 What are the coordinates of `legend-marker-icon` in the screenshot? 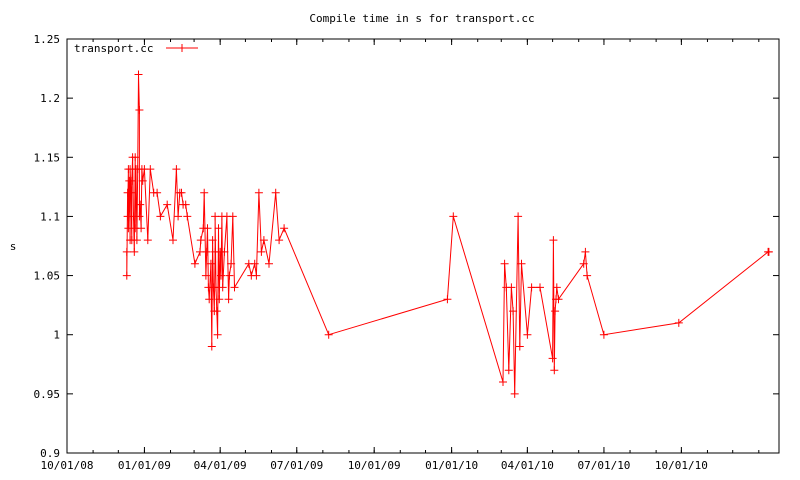 It's located at (182, 48).